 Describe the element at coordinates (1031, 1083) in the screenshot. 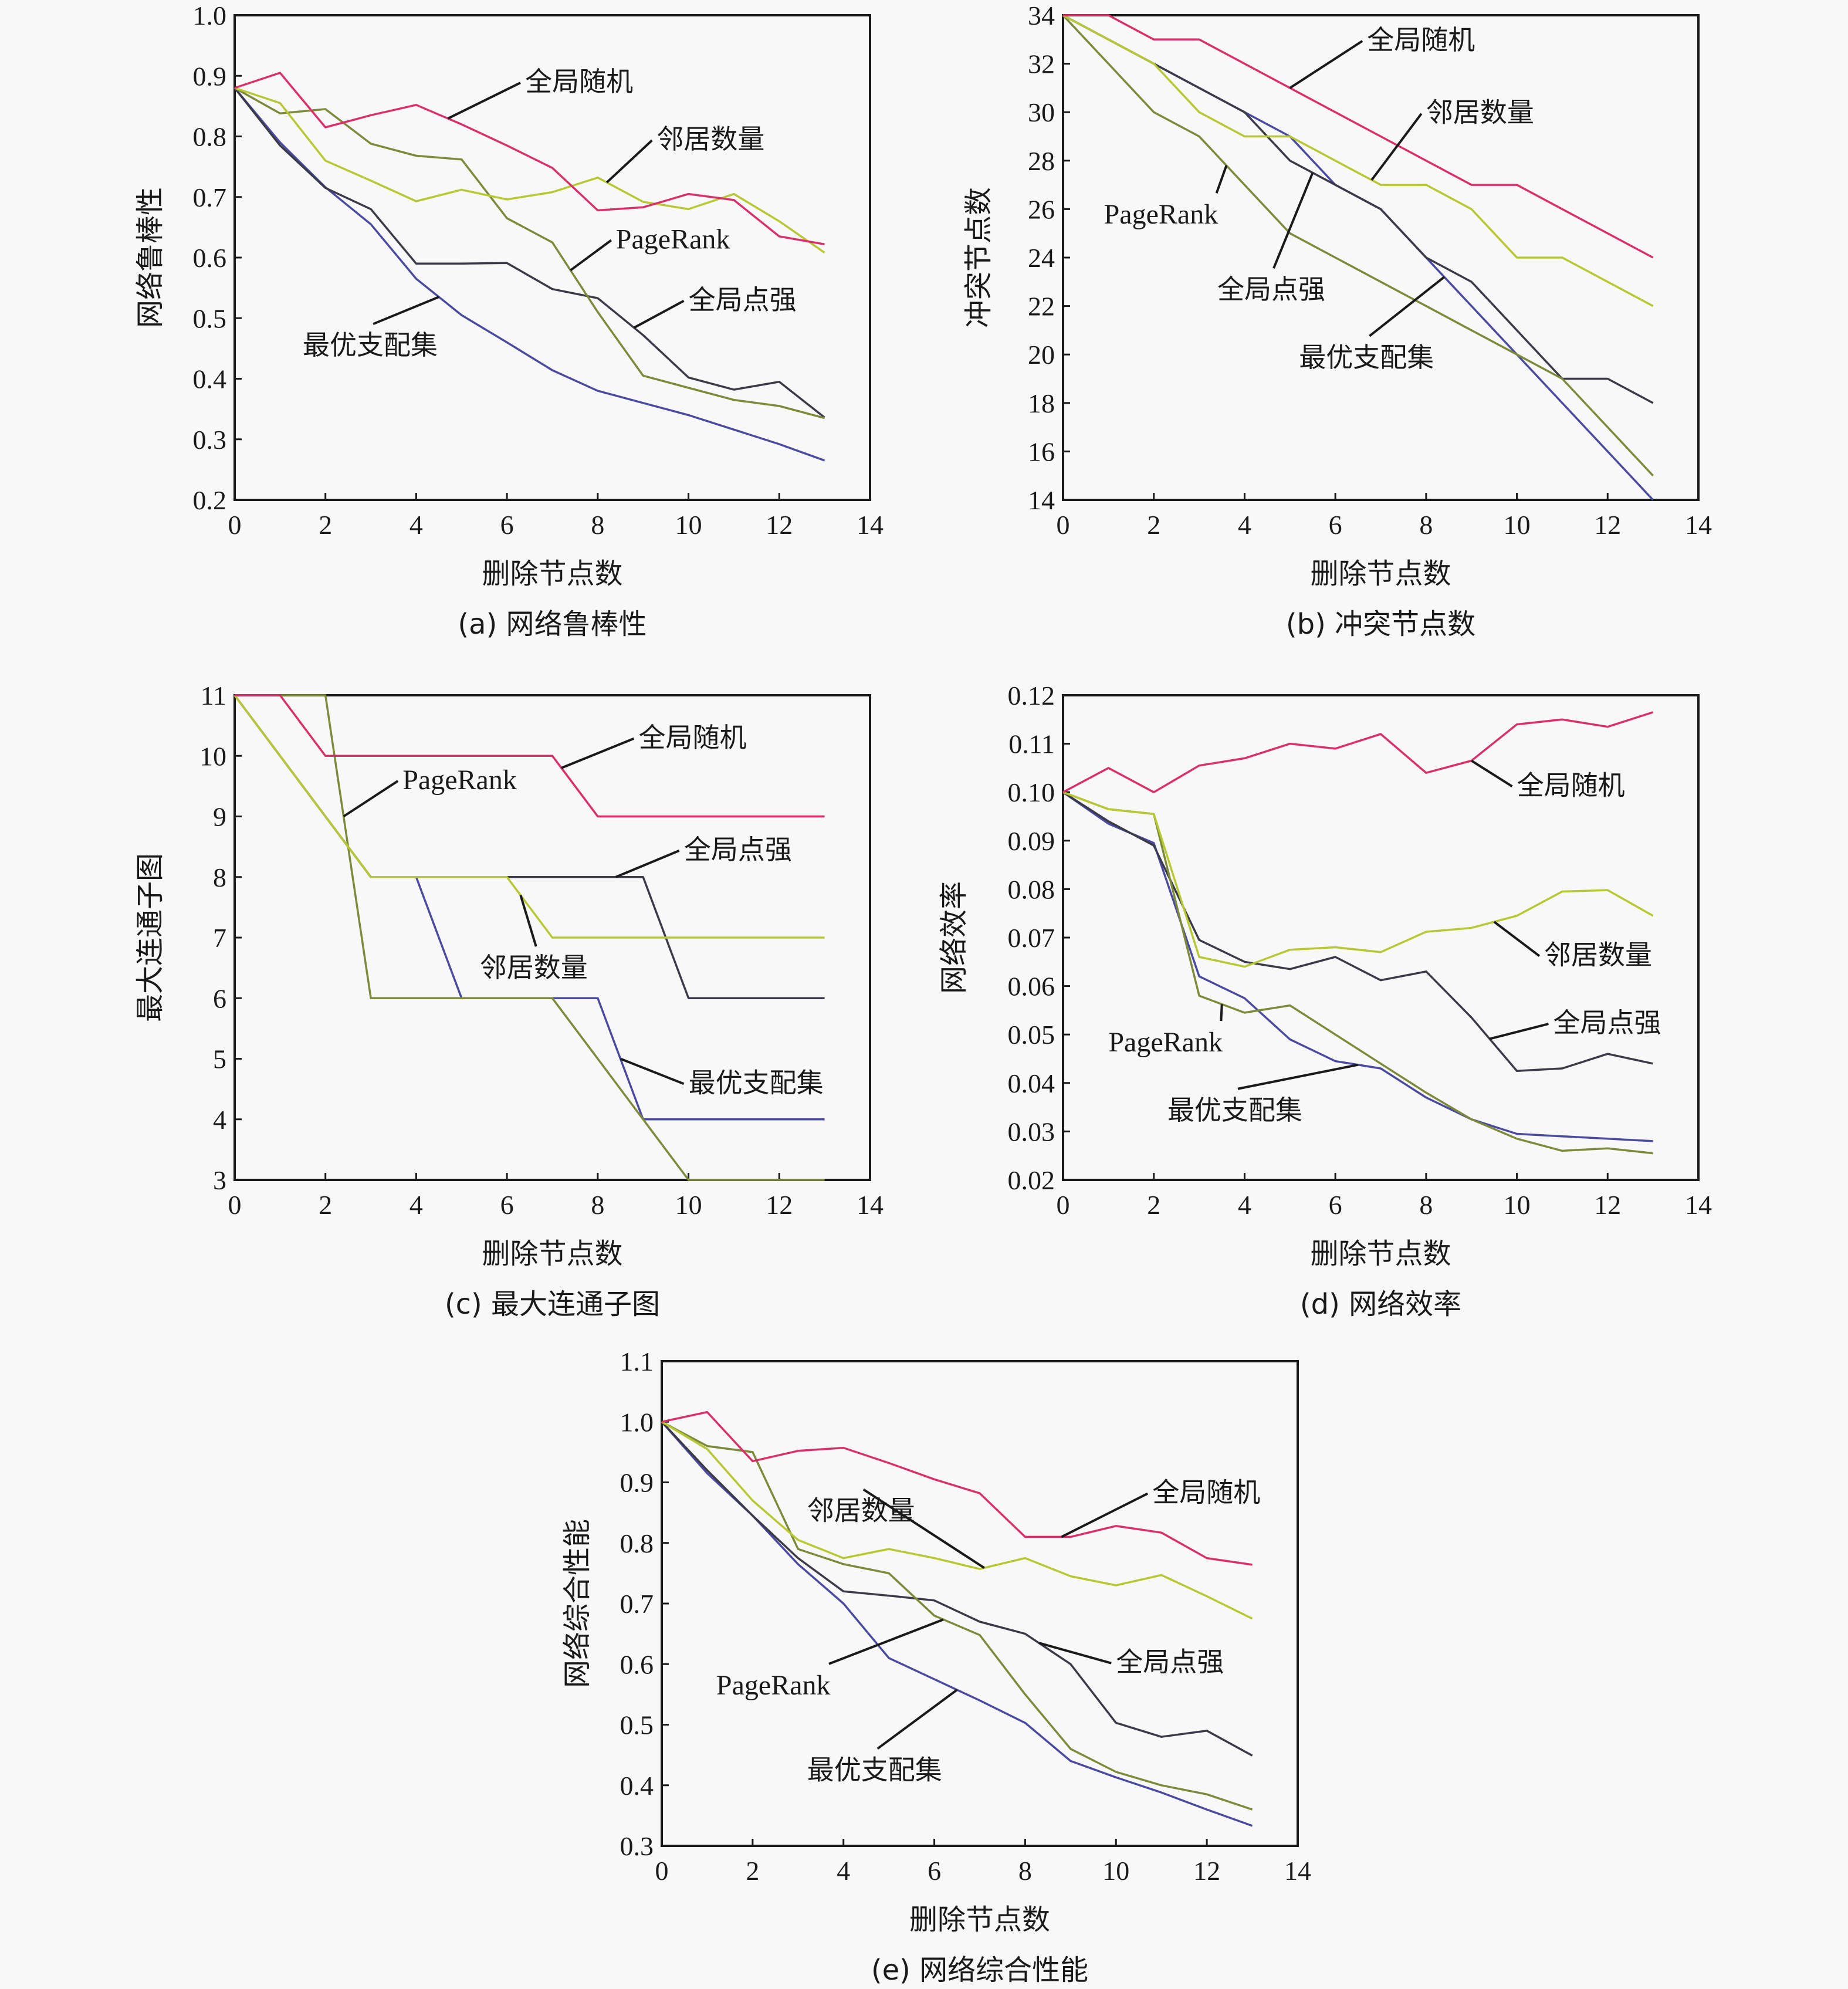

I see `y-tick-label: 0.04` at that location.